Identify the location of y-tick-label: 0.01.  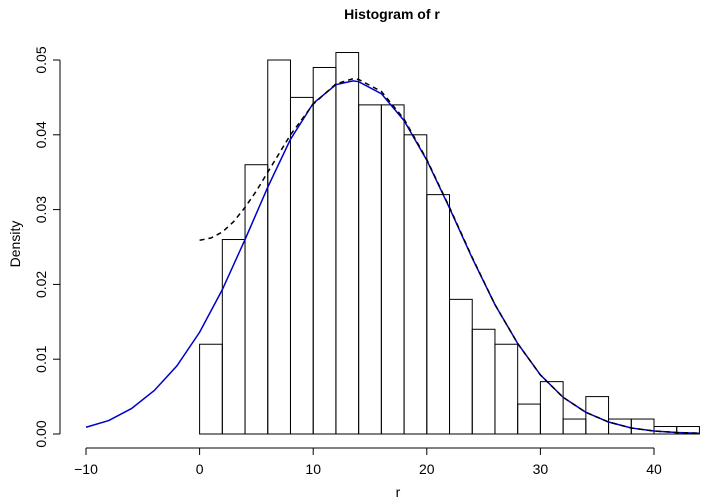
(41, 358).